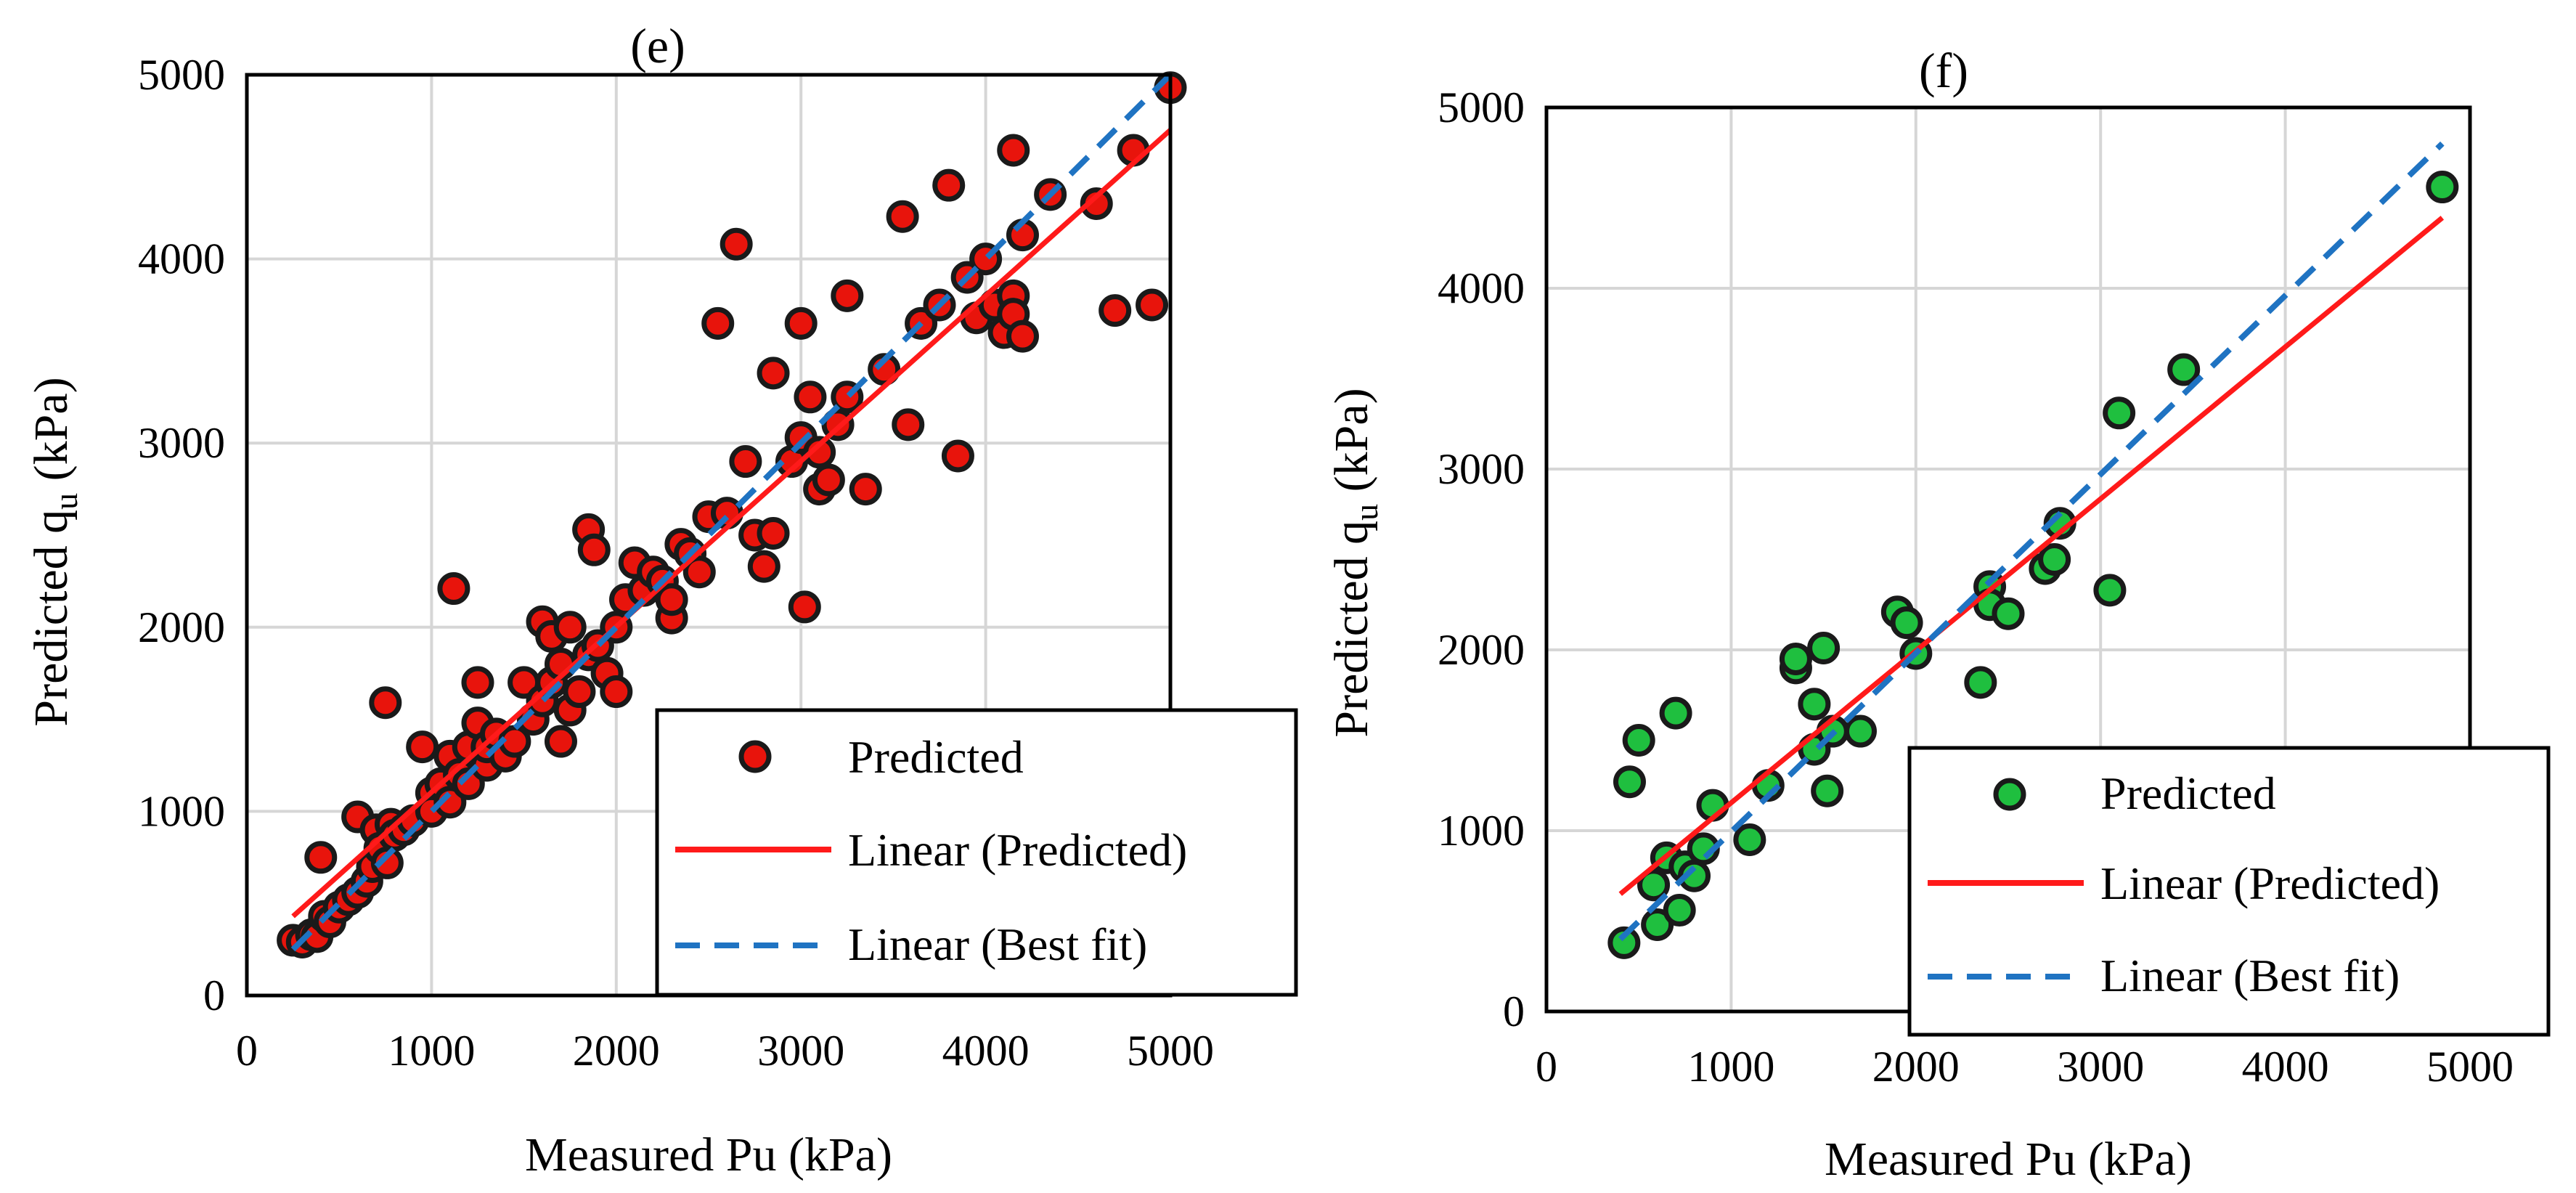 The width and height of the screenshot is (2576, 1193). What do you see at coordinates (65, 501) in the screenshot?
I see `chart-e-y-label-subscript: u` at bounding box center [65, 501].